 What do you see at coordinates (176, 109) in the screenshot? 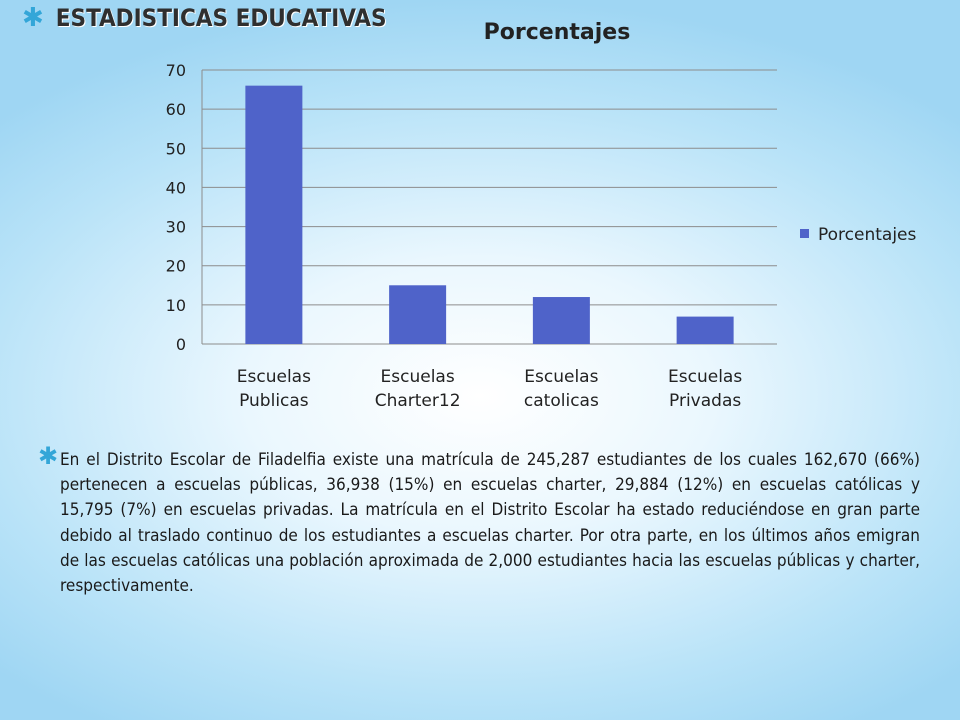
I see `y-tick-label: 60` at bounding box center [176, 109].